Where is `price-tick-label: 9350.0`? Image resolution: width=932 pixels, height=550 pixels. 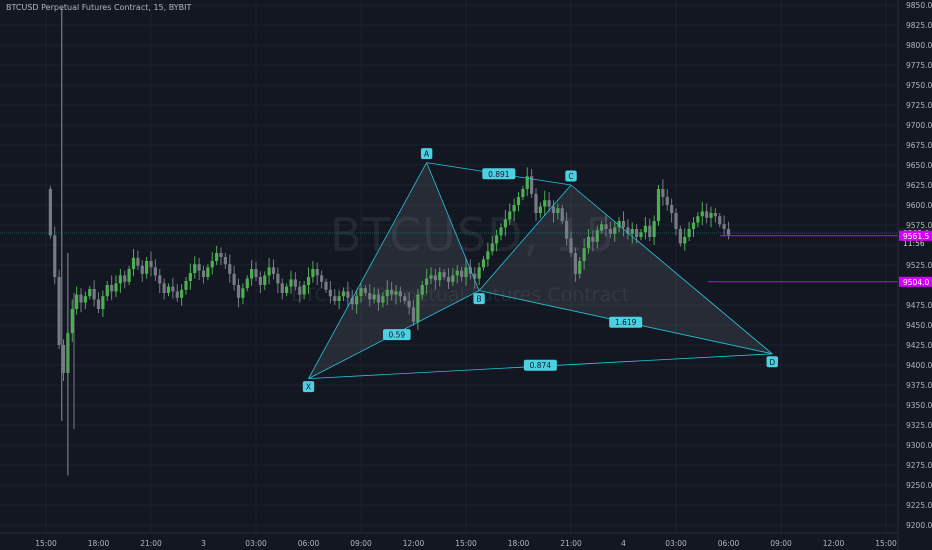 price-tick-label: 9350.0 is located at coordinates (919, 405).